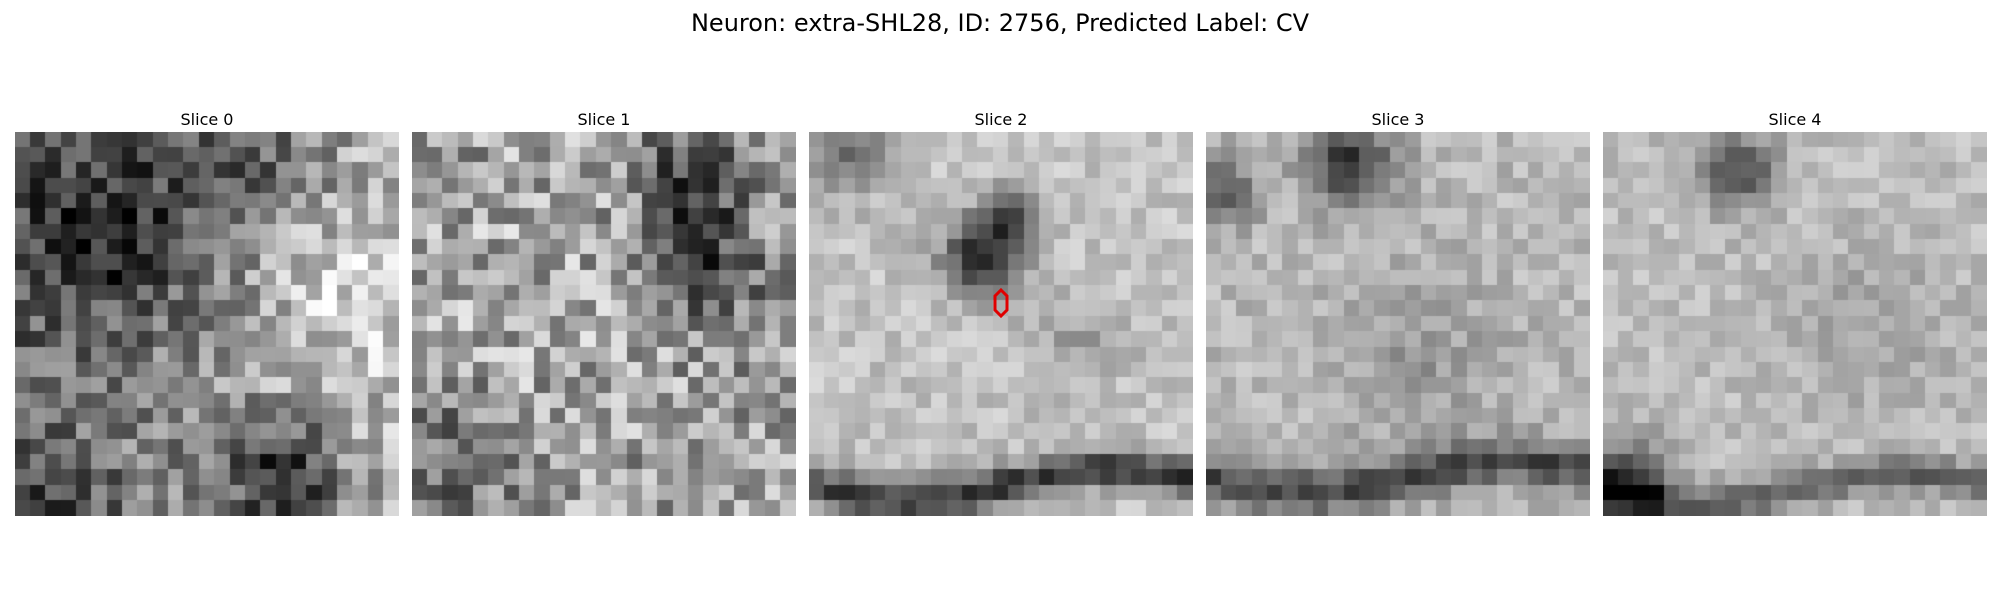 Image resolution: width=2000 pixels, height=600 pixels. I want to click on slice-title-2: Slice 2, so click(1001, 119).